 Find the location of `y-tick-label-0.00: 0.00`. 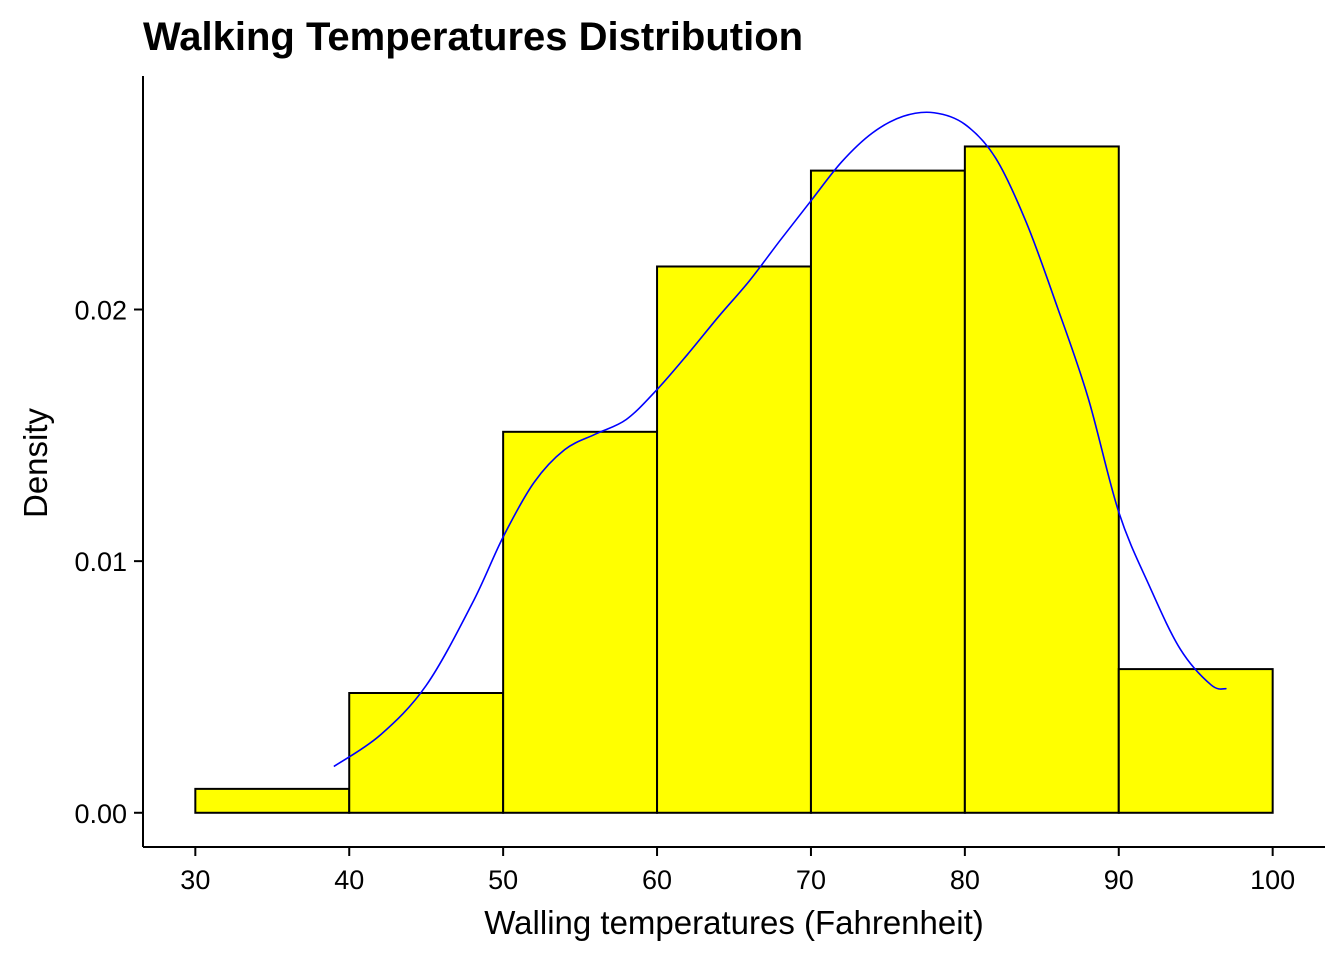

y-tick-label-0.00: 0.00 is located at coordinates (100, 814).